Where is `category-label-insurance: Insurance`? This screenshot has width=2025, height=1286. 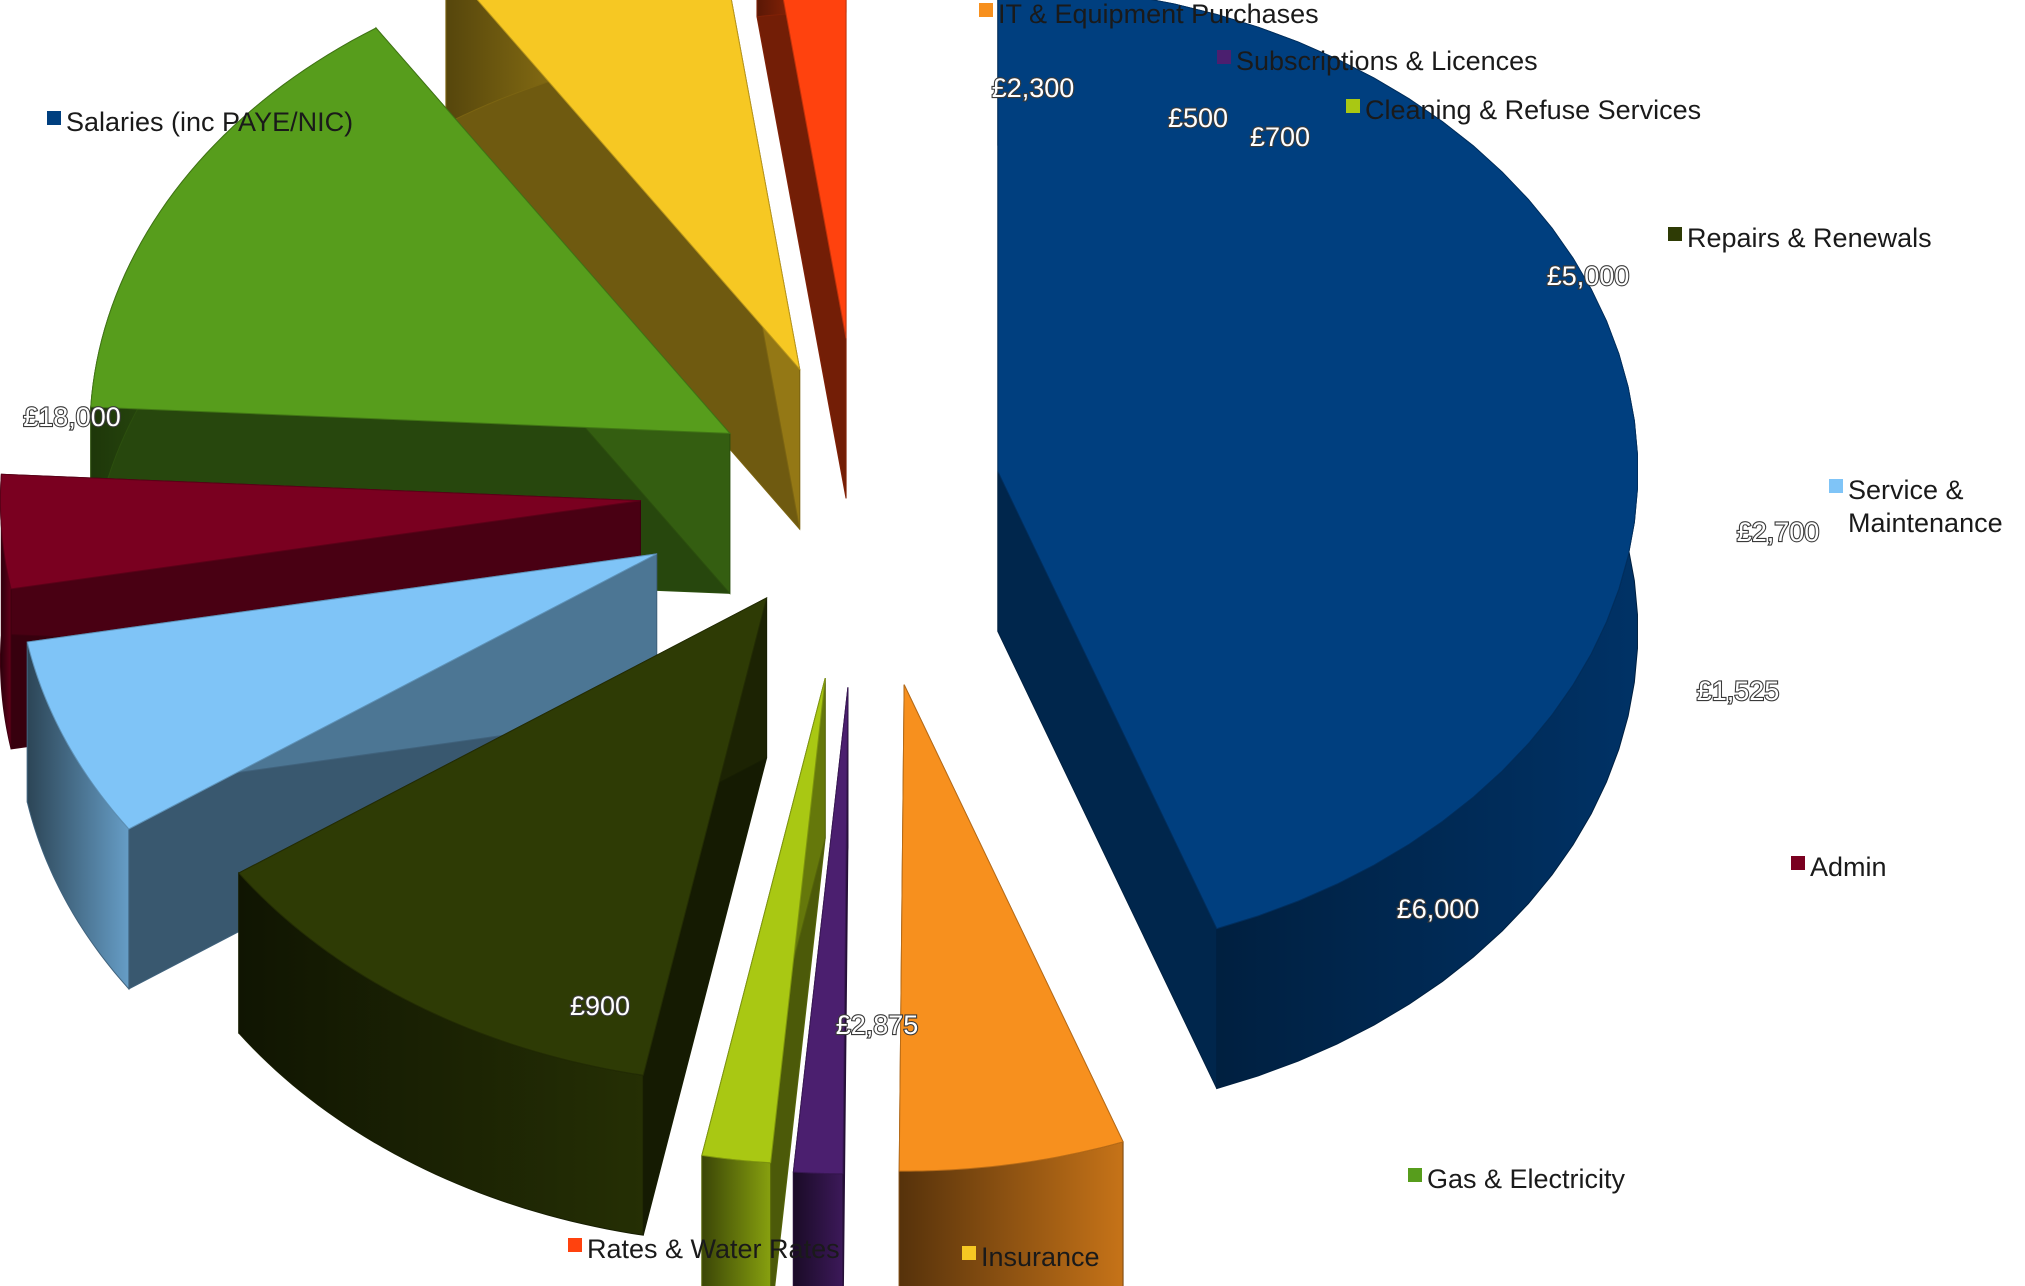 category-label-insurance: Insurance is located at coordinates (1031, 1257).